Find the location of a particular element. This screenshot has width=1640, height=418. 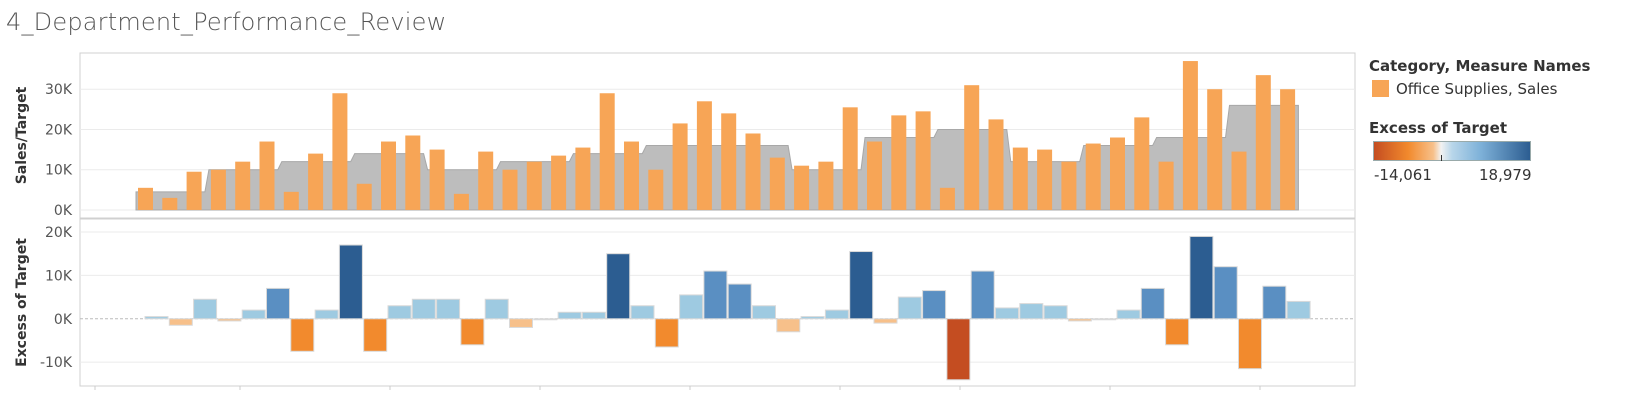

excess-color-ramp is located at coordinates (1452, 151).